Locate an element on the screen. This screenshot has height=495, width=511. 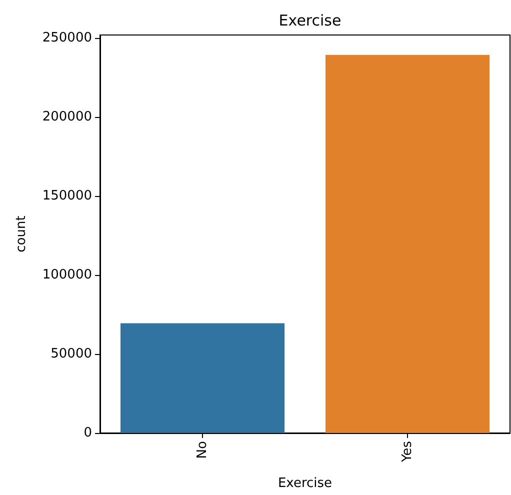
chart-title: Exercise is located at coordinates (310, 21).